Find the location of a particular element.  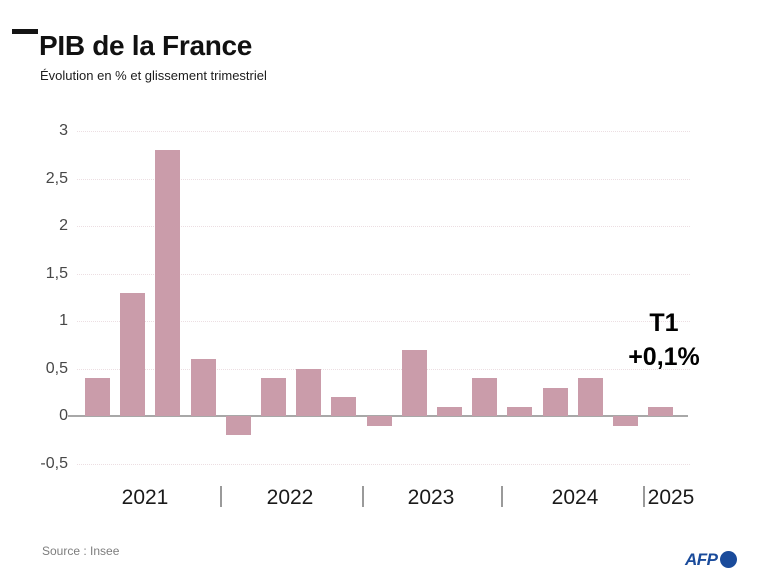

bar-2023-T1 is located at coordinates (379, 421).